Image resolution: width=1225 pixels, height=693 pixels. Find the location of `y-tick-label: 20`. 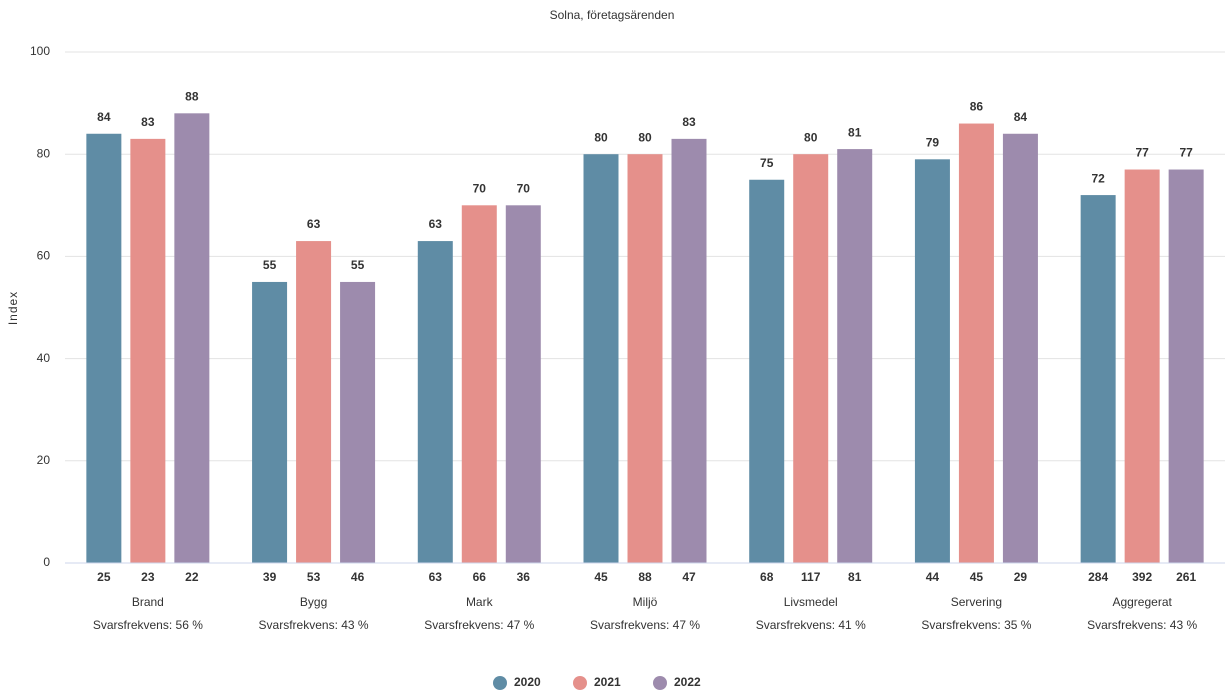

y-tick-label: 20 is located at coordinates (44, 460).